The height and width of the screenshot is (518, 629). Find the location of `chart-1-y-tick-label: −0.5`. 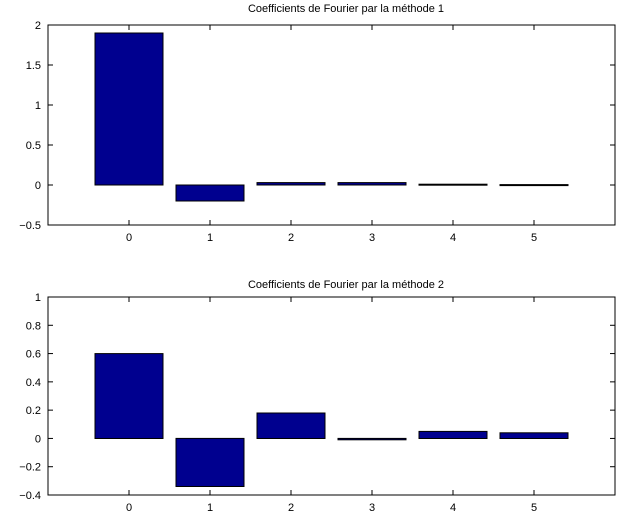

chart-1-y-tick-label: −0.5 is located at coordinates (30, 226).